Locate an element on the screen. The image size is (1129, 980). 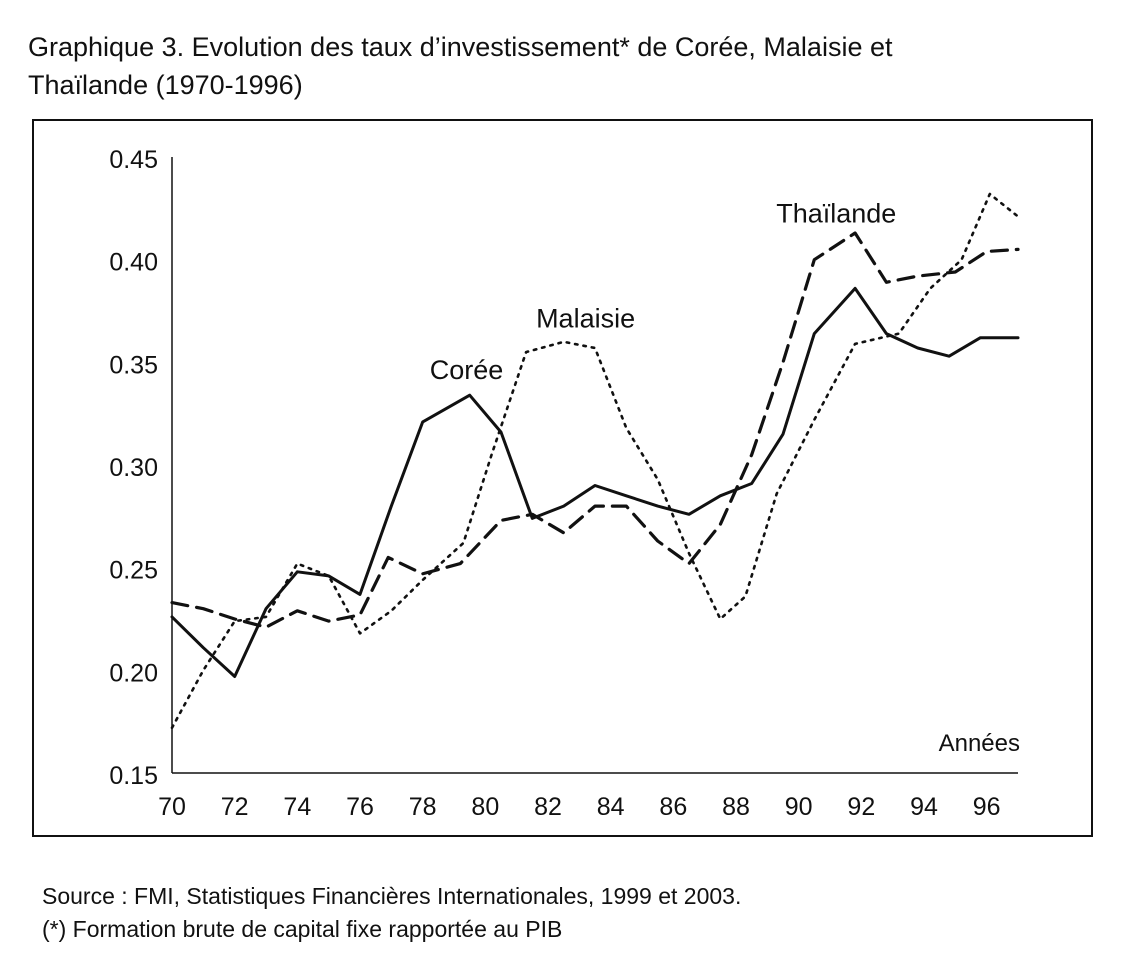
chart-title-line-2: Thaïlande (1970-1996) is located at coordinates (165, 85).